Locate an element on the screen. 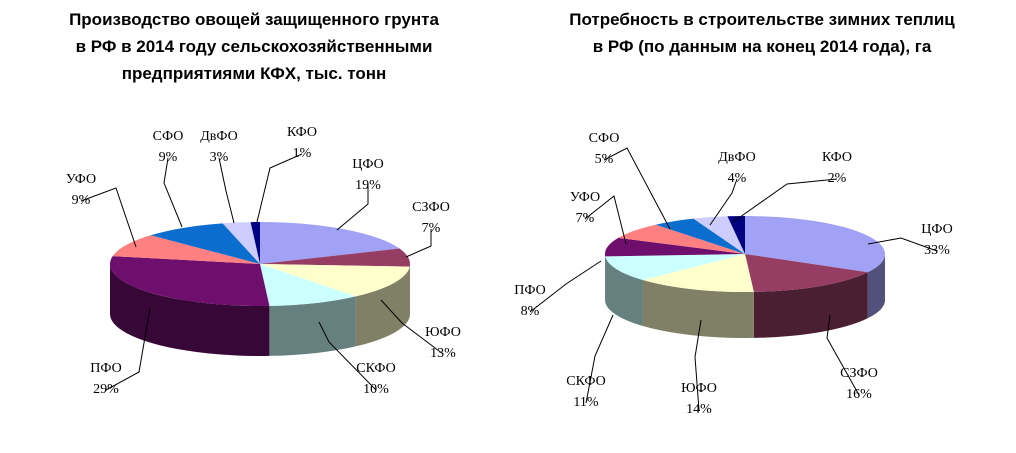 This screenshot has height=453, width=1016. slice-value-label-сзфо: 16% is located at coordinates (859, 394).